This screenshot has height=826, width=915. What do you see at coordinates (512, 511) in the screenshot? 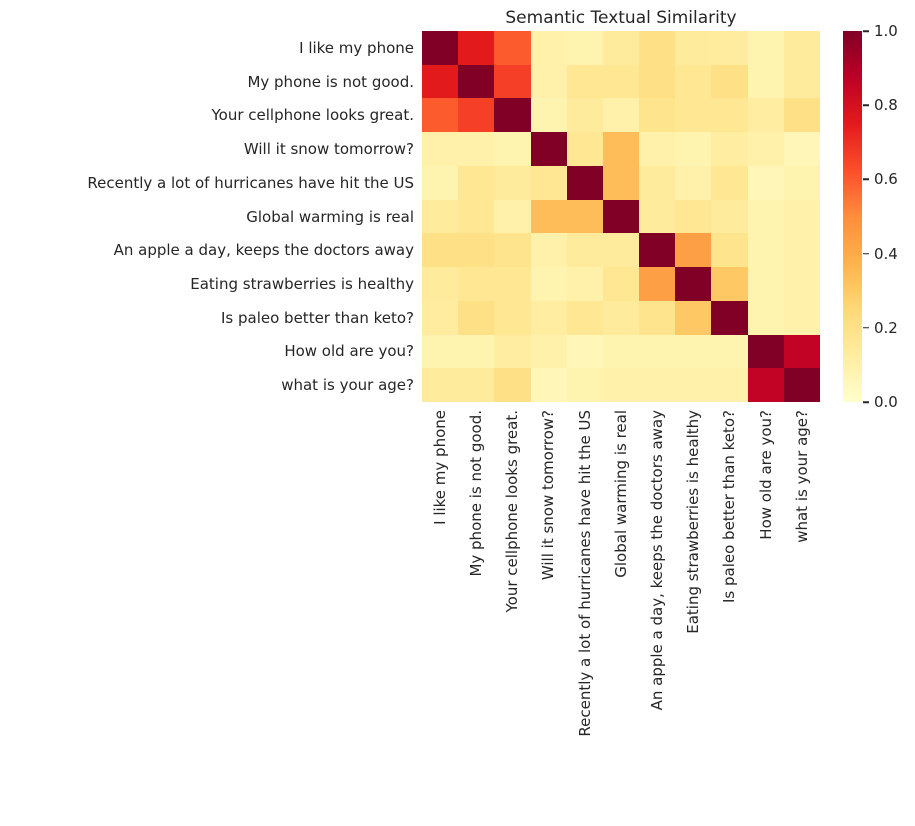
I see `x-tick-label: Your cellphone looks great.` at bounding box center [512, 511].